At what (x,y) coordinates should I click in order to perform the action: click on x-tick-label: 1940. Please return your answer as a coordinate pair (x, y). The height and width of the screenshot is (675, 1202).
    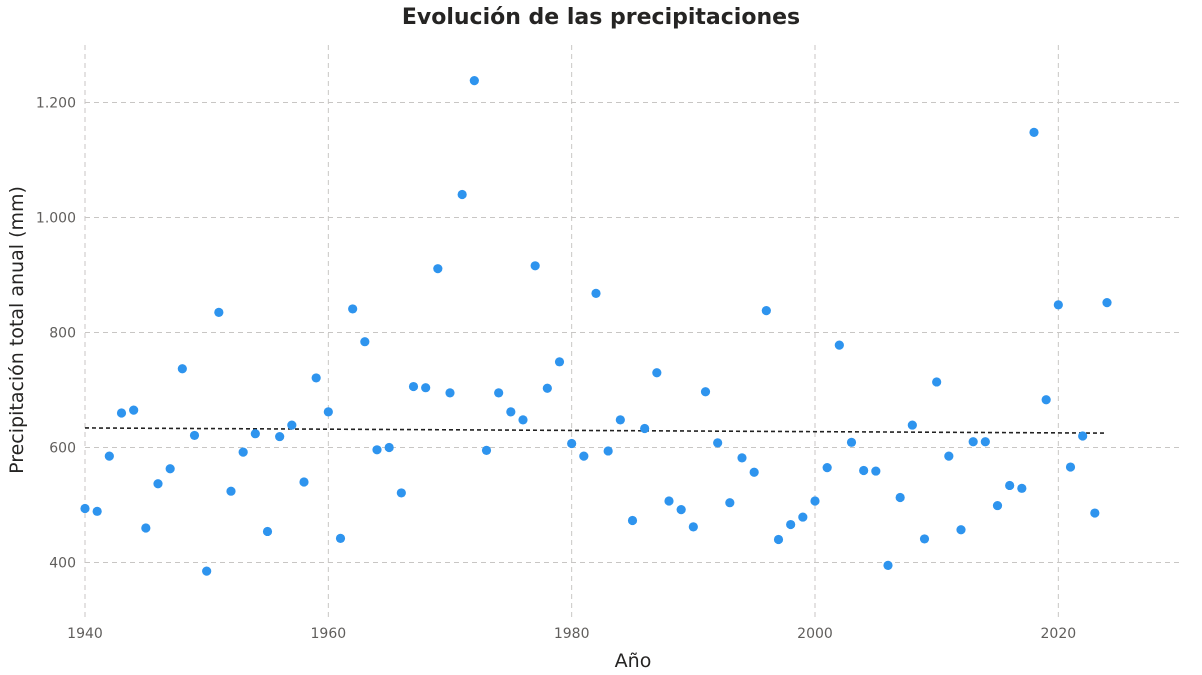
    Looking at the image, I should click on (85, 634).